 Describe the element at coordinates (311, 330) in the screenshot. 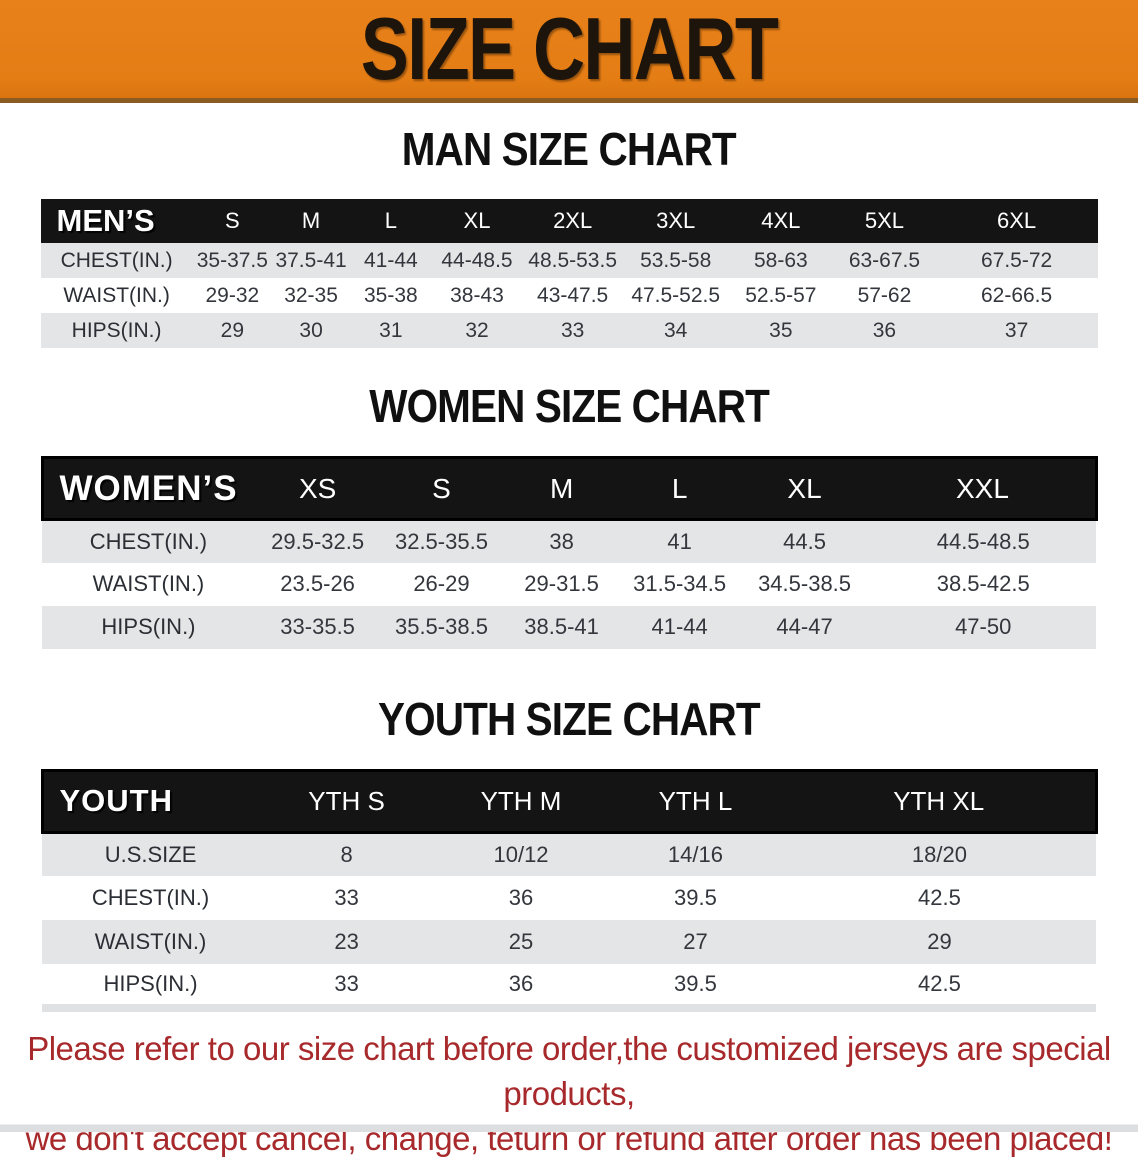

I see `size-value-cell: 30` at that location.